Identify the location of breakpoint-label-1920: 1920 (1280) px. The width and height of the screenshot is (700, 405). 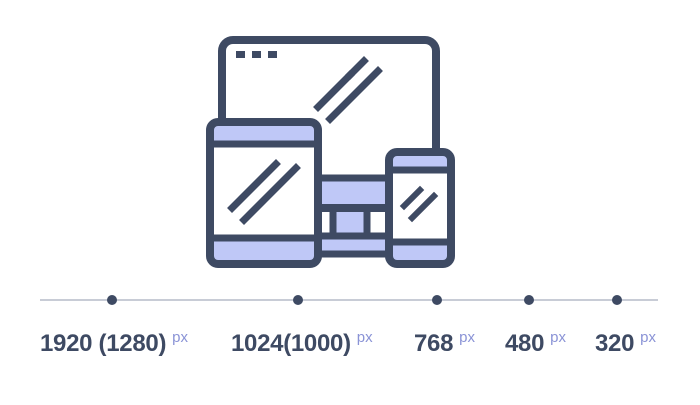
(114, 343).